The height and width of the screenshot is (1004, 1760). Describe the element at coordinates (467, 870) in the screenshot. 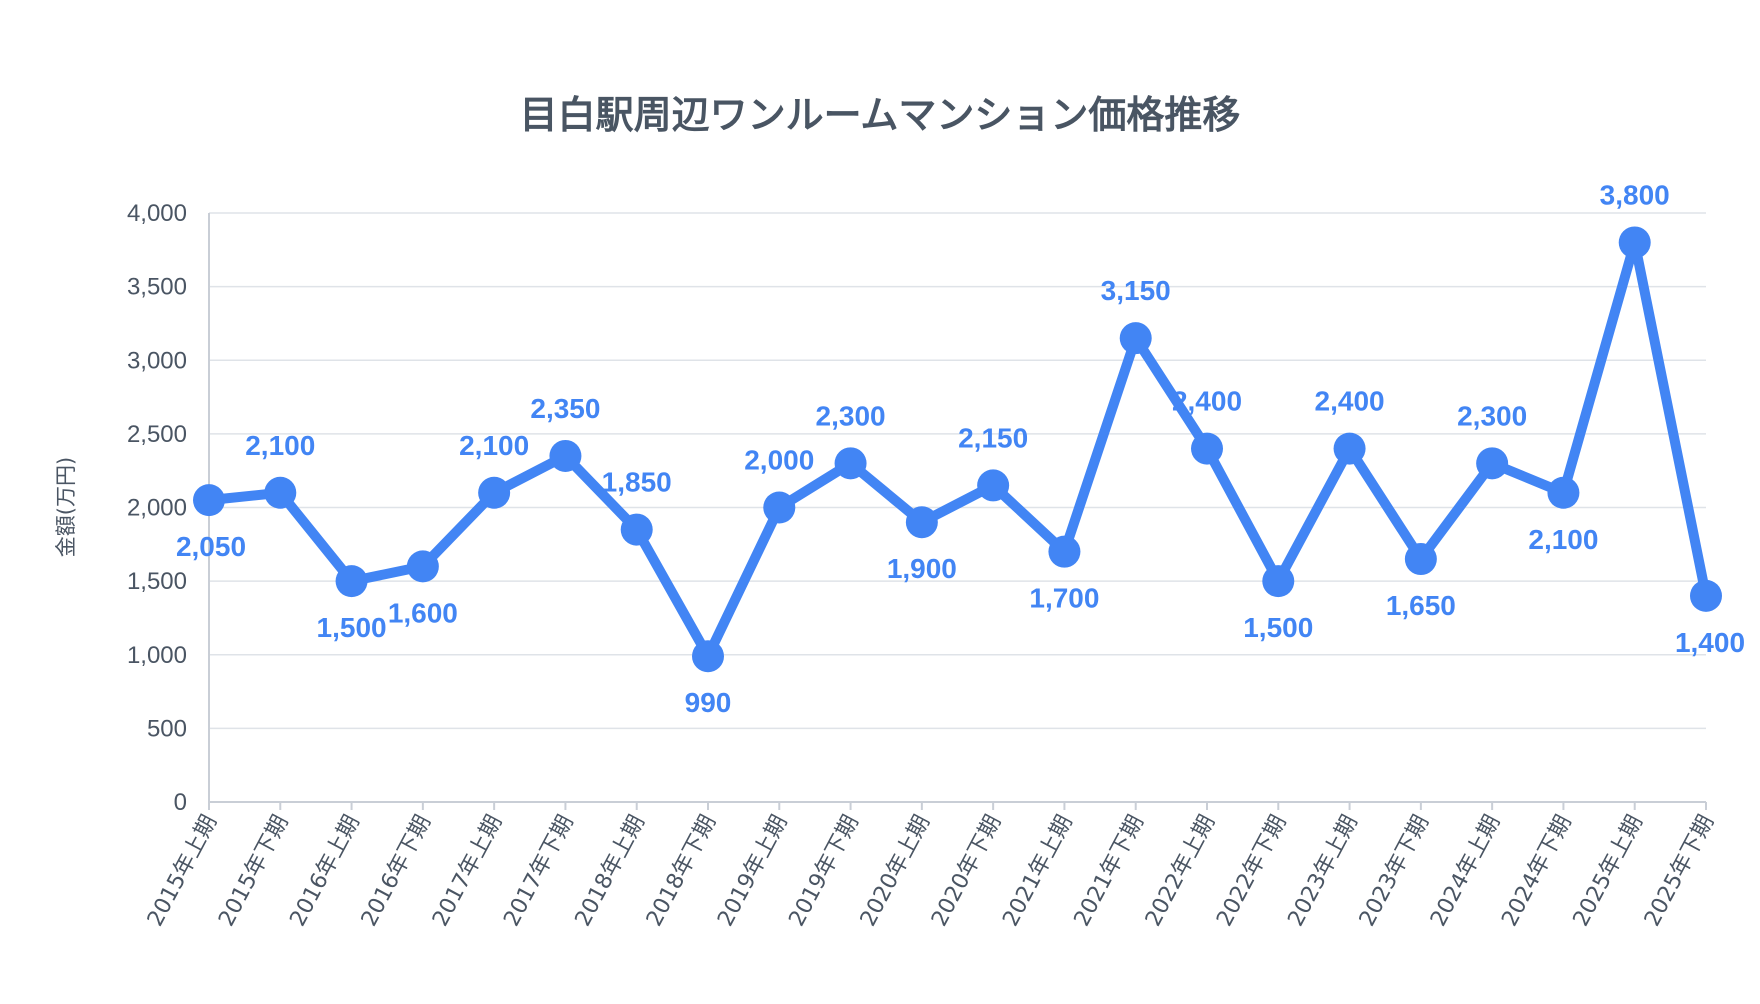

I see `x-tick-label: 2017年上期` at that location.